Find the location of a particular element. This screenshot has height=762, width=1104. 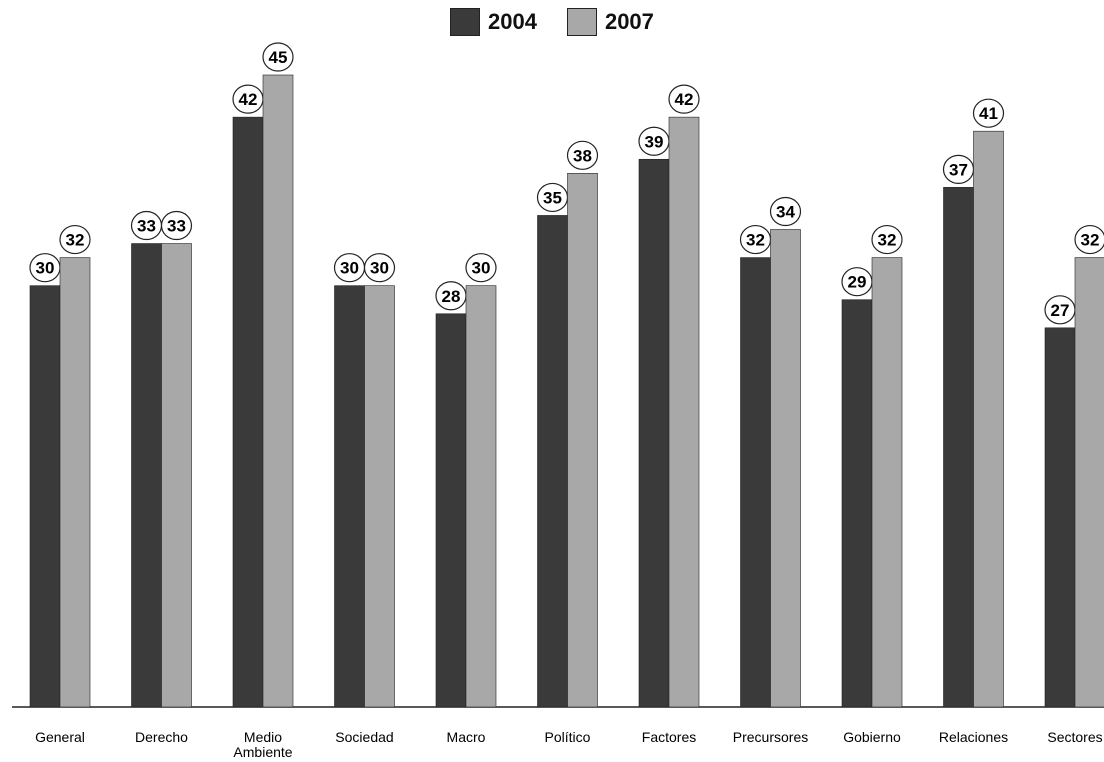

x-tick-label: Macro is located at coordinates (466, 737).